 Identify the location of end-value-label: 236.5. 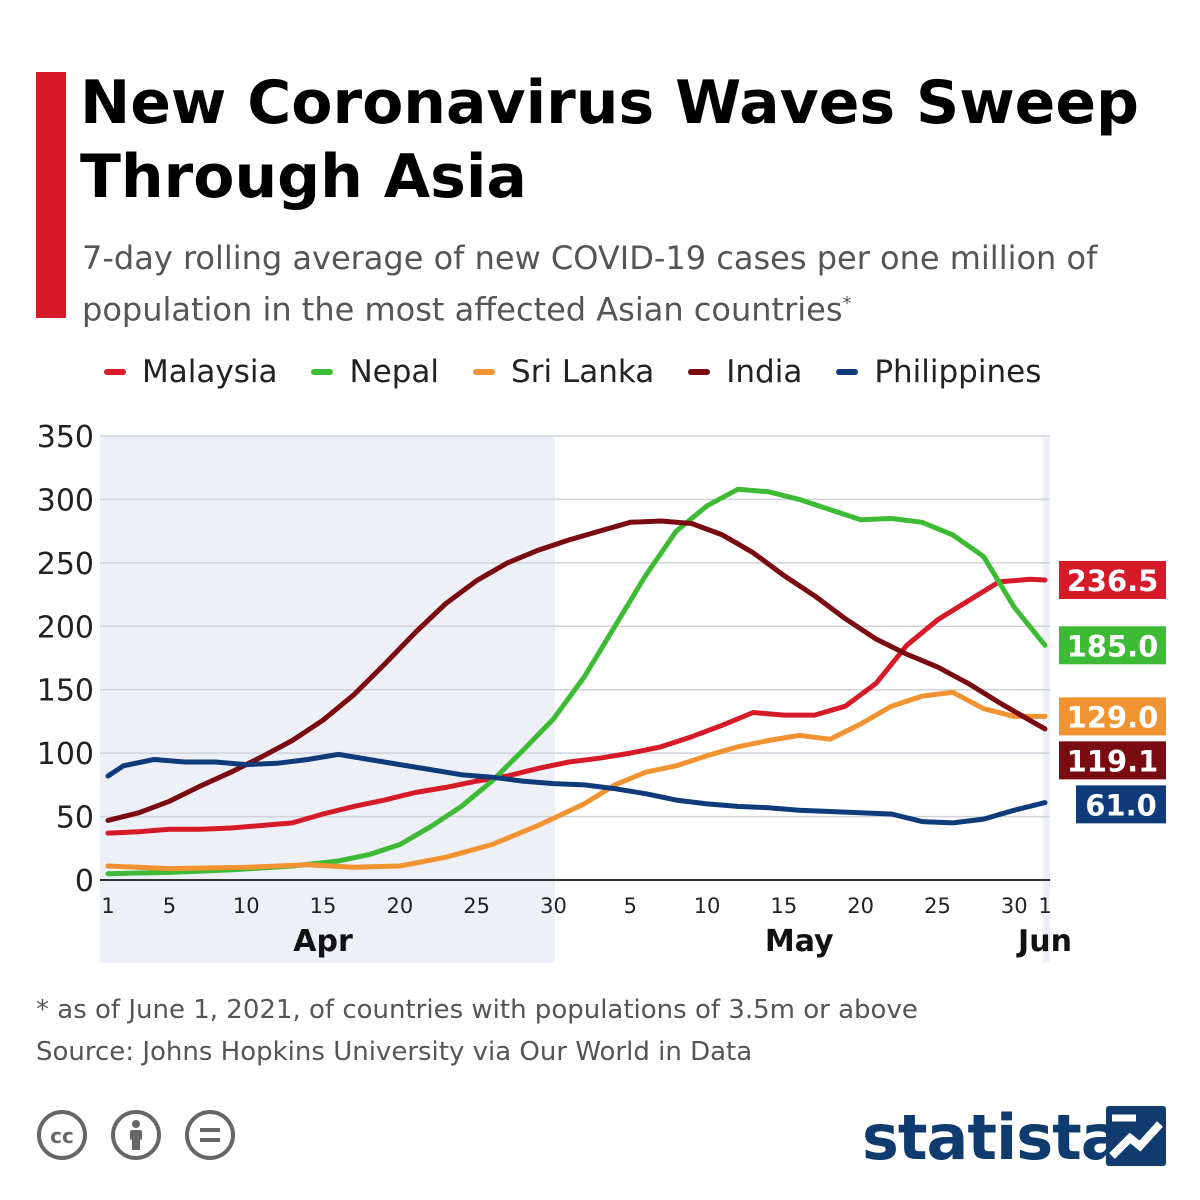
(1113, 581).